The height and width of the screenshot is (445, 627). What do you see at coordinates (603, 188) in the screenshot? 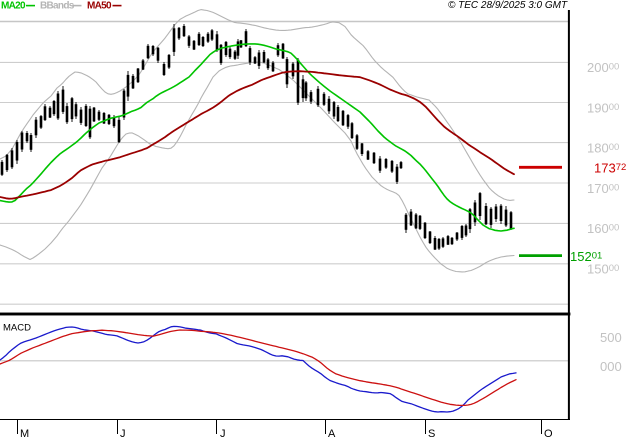
I see `svg-text: 17000` at bounding box center [603, 188].